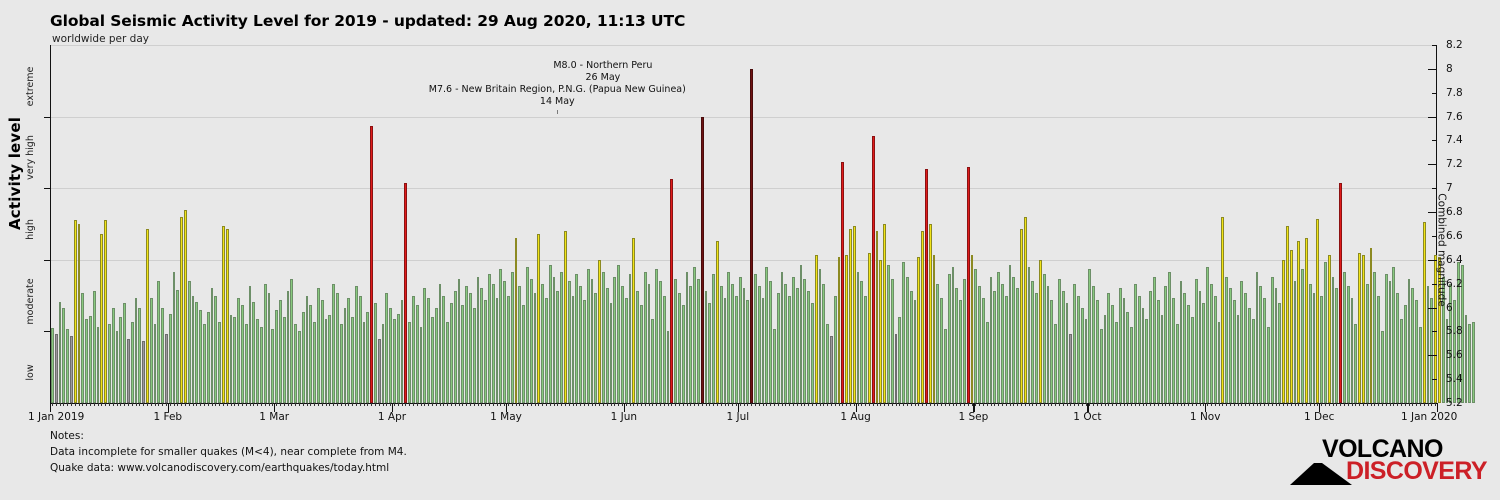 This screenshot has width=1500, height=500. I want to click on y-axis-category-label: low, so click(30, 372).